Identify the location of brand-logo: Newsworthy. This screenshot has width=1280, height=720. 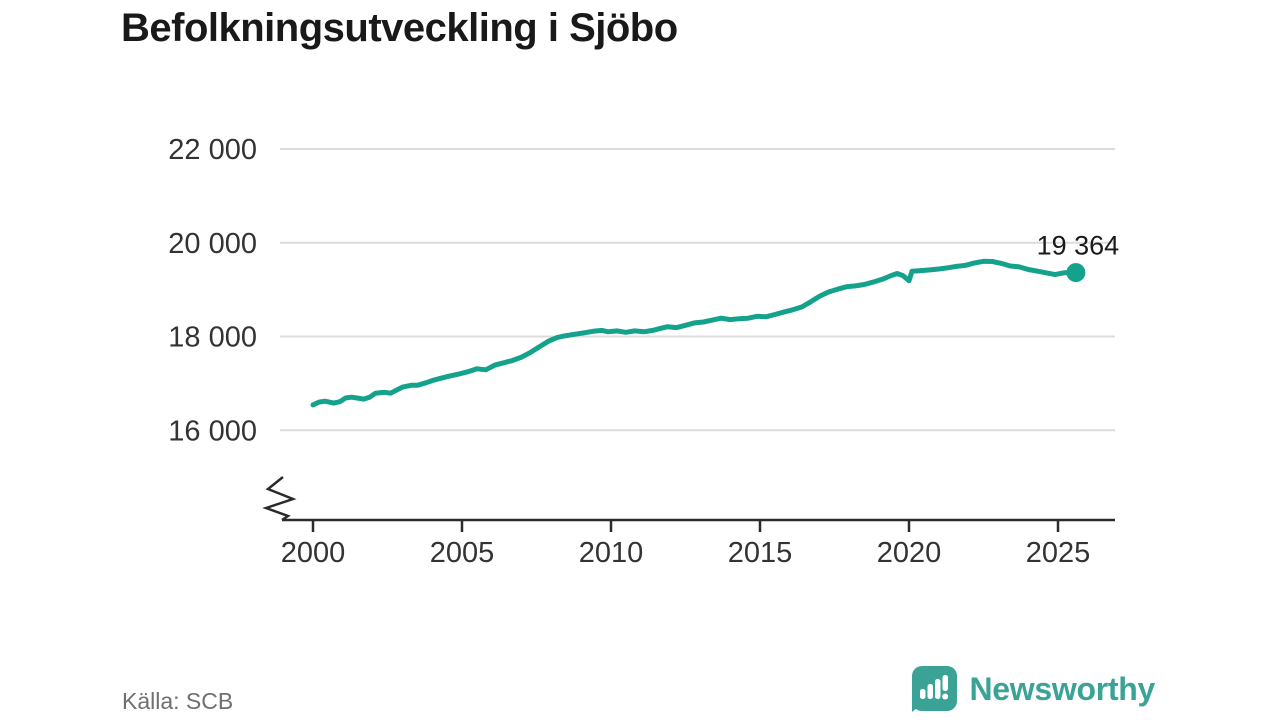
(1033, 689).